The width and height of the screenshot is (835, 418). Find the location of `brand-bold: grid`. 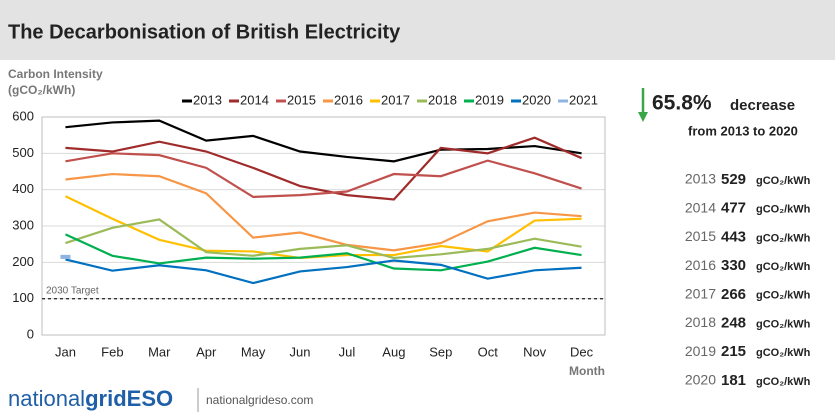

brand-bold: grid is located at coordinates (106, 398).